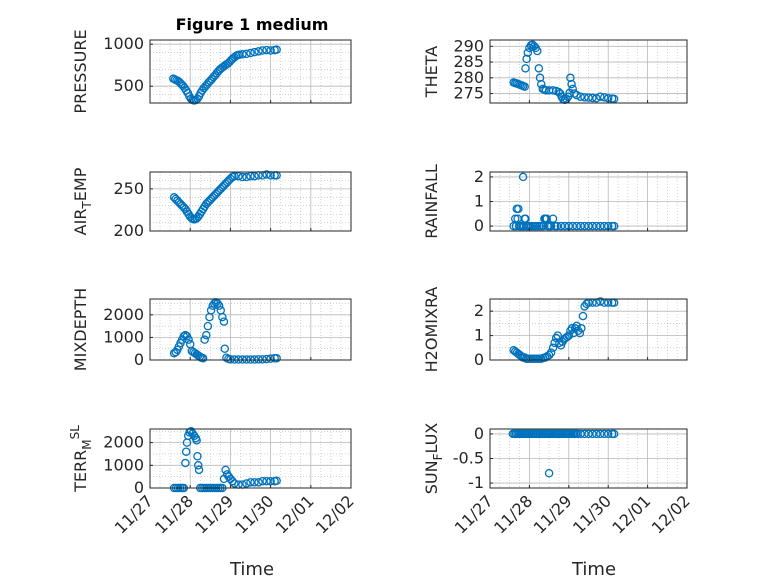 This screenshot has height=583, width=778. Describe the element at coordinates (123, 43) in the screenshot. I see `y-tick-label: 1000` at that location.